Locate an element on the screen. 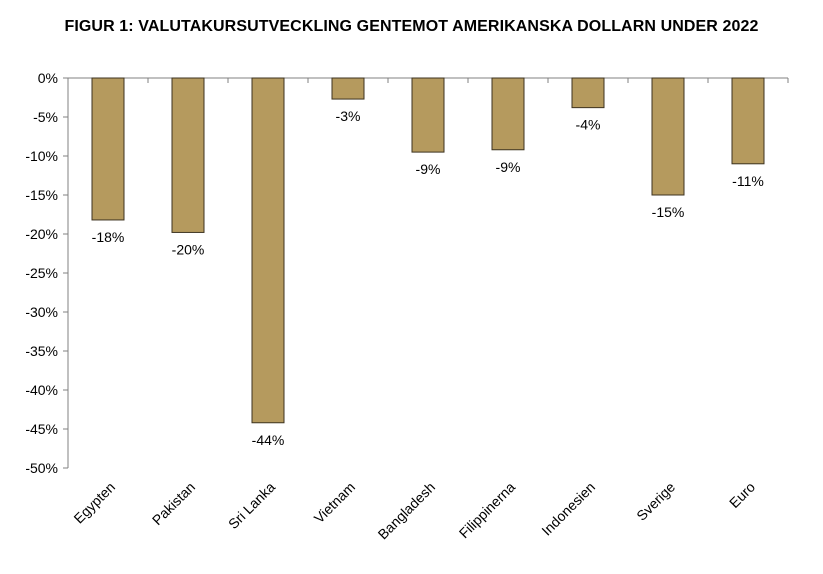 This screenshot has width=823, height=574. x-category-label: Sverige is located at coordinates (655, 501).